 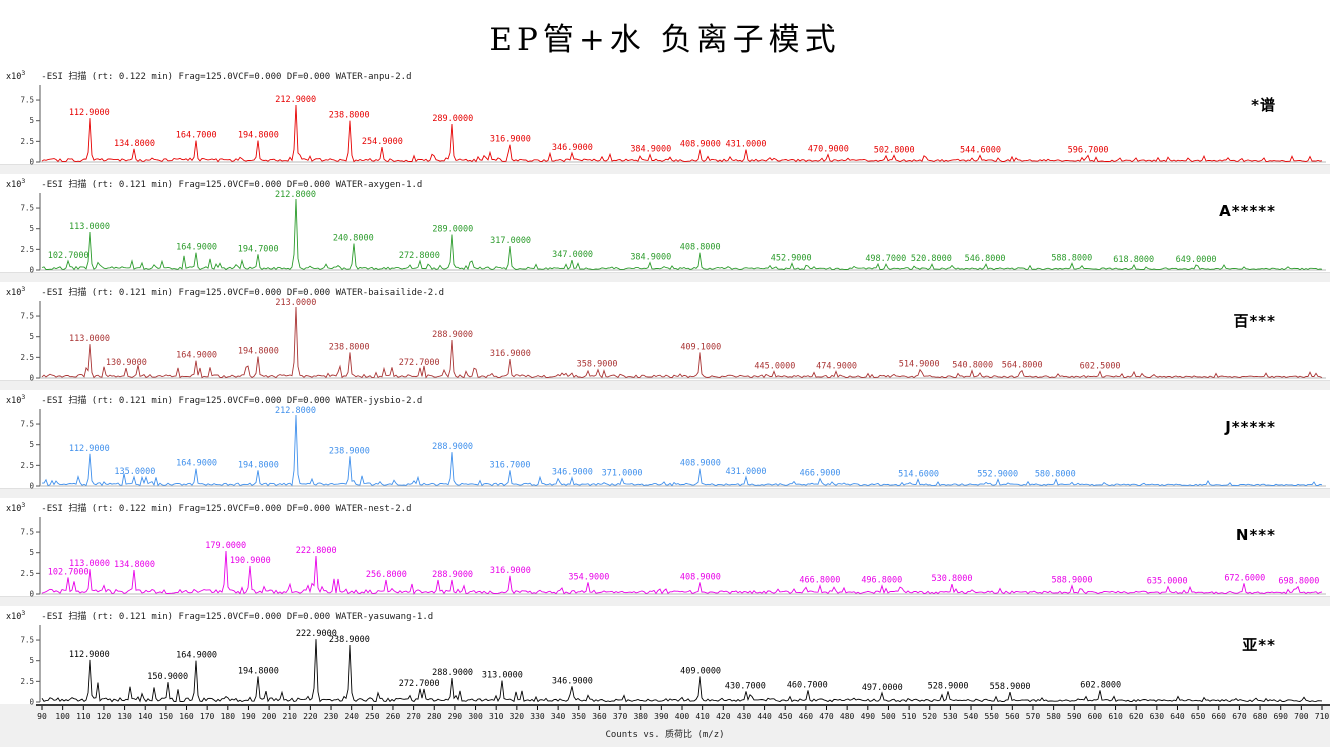 What do you see at coordinates (126, 363) in the screenshot?
I see `peak-label: 130.9000` at bounding box center [126, 363].